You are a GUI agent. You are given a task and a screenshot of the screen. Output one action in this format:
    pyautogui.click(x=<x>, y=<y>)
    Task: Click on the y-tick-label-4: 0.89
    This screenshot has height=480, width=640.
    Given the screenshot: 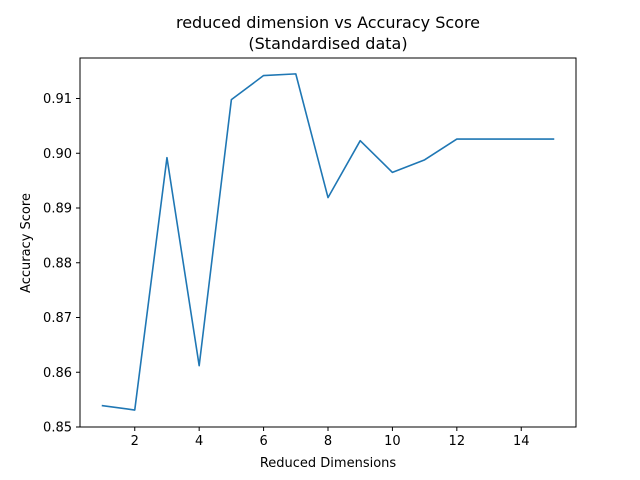 What is the action you would take?
    pyautogui.click(x=57, y=209)
    